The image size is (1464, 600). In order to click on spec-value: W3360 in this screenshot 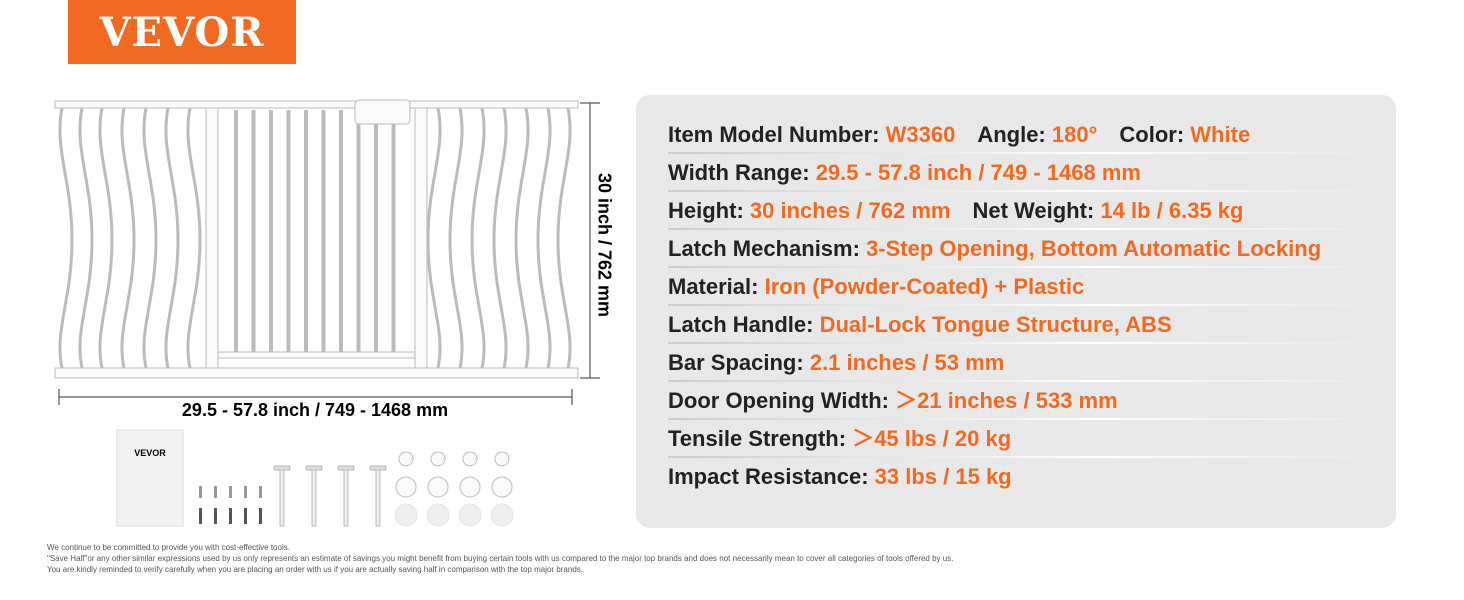, I will do `click(920, 134)`.